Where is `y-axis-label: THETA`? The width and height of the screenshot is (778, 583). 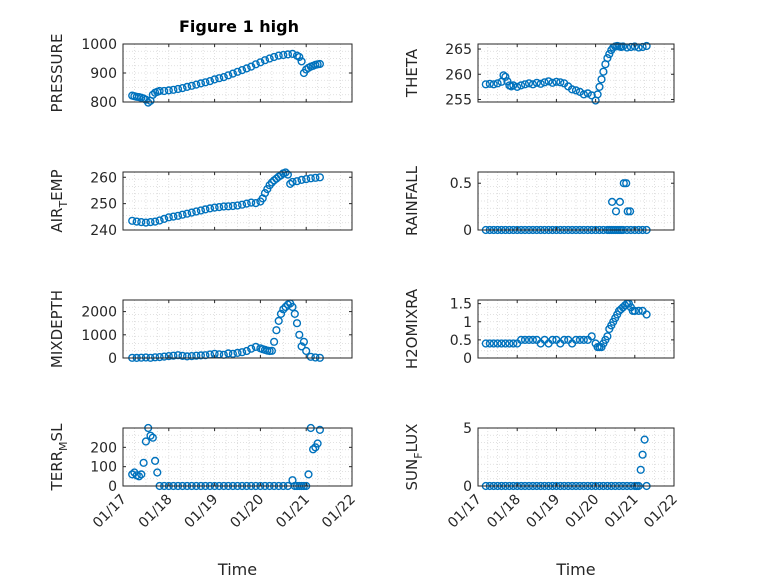 y-axis-label: THETA is located at coordinates (412, 73).